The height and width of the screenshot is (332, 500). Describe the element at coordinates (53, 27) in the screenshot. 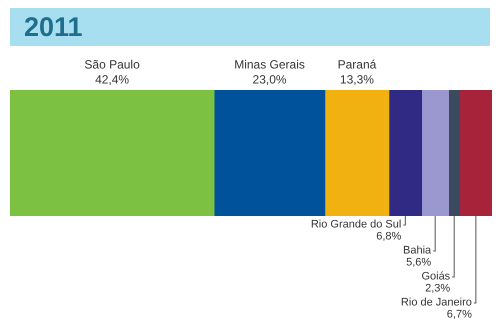

I see `chart-title: 2011` at that location.